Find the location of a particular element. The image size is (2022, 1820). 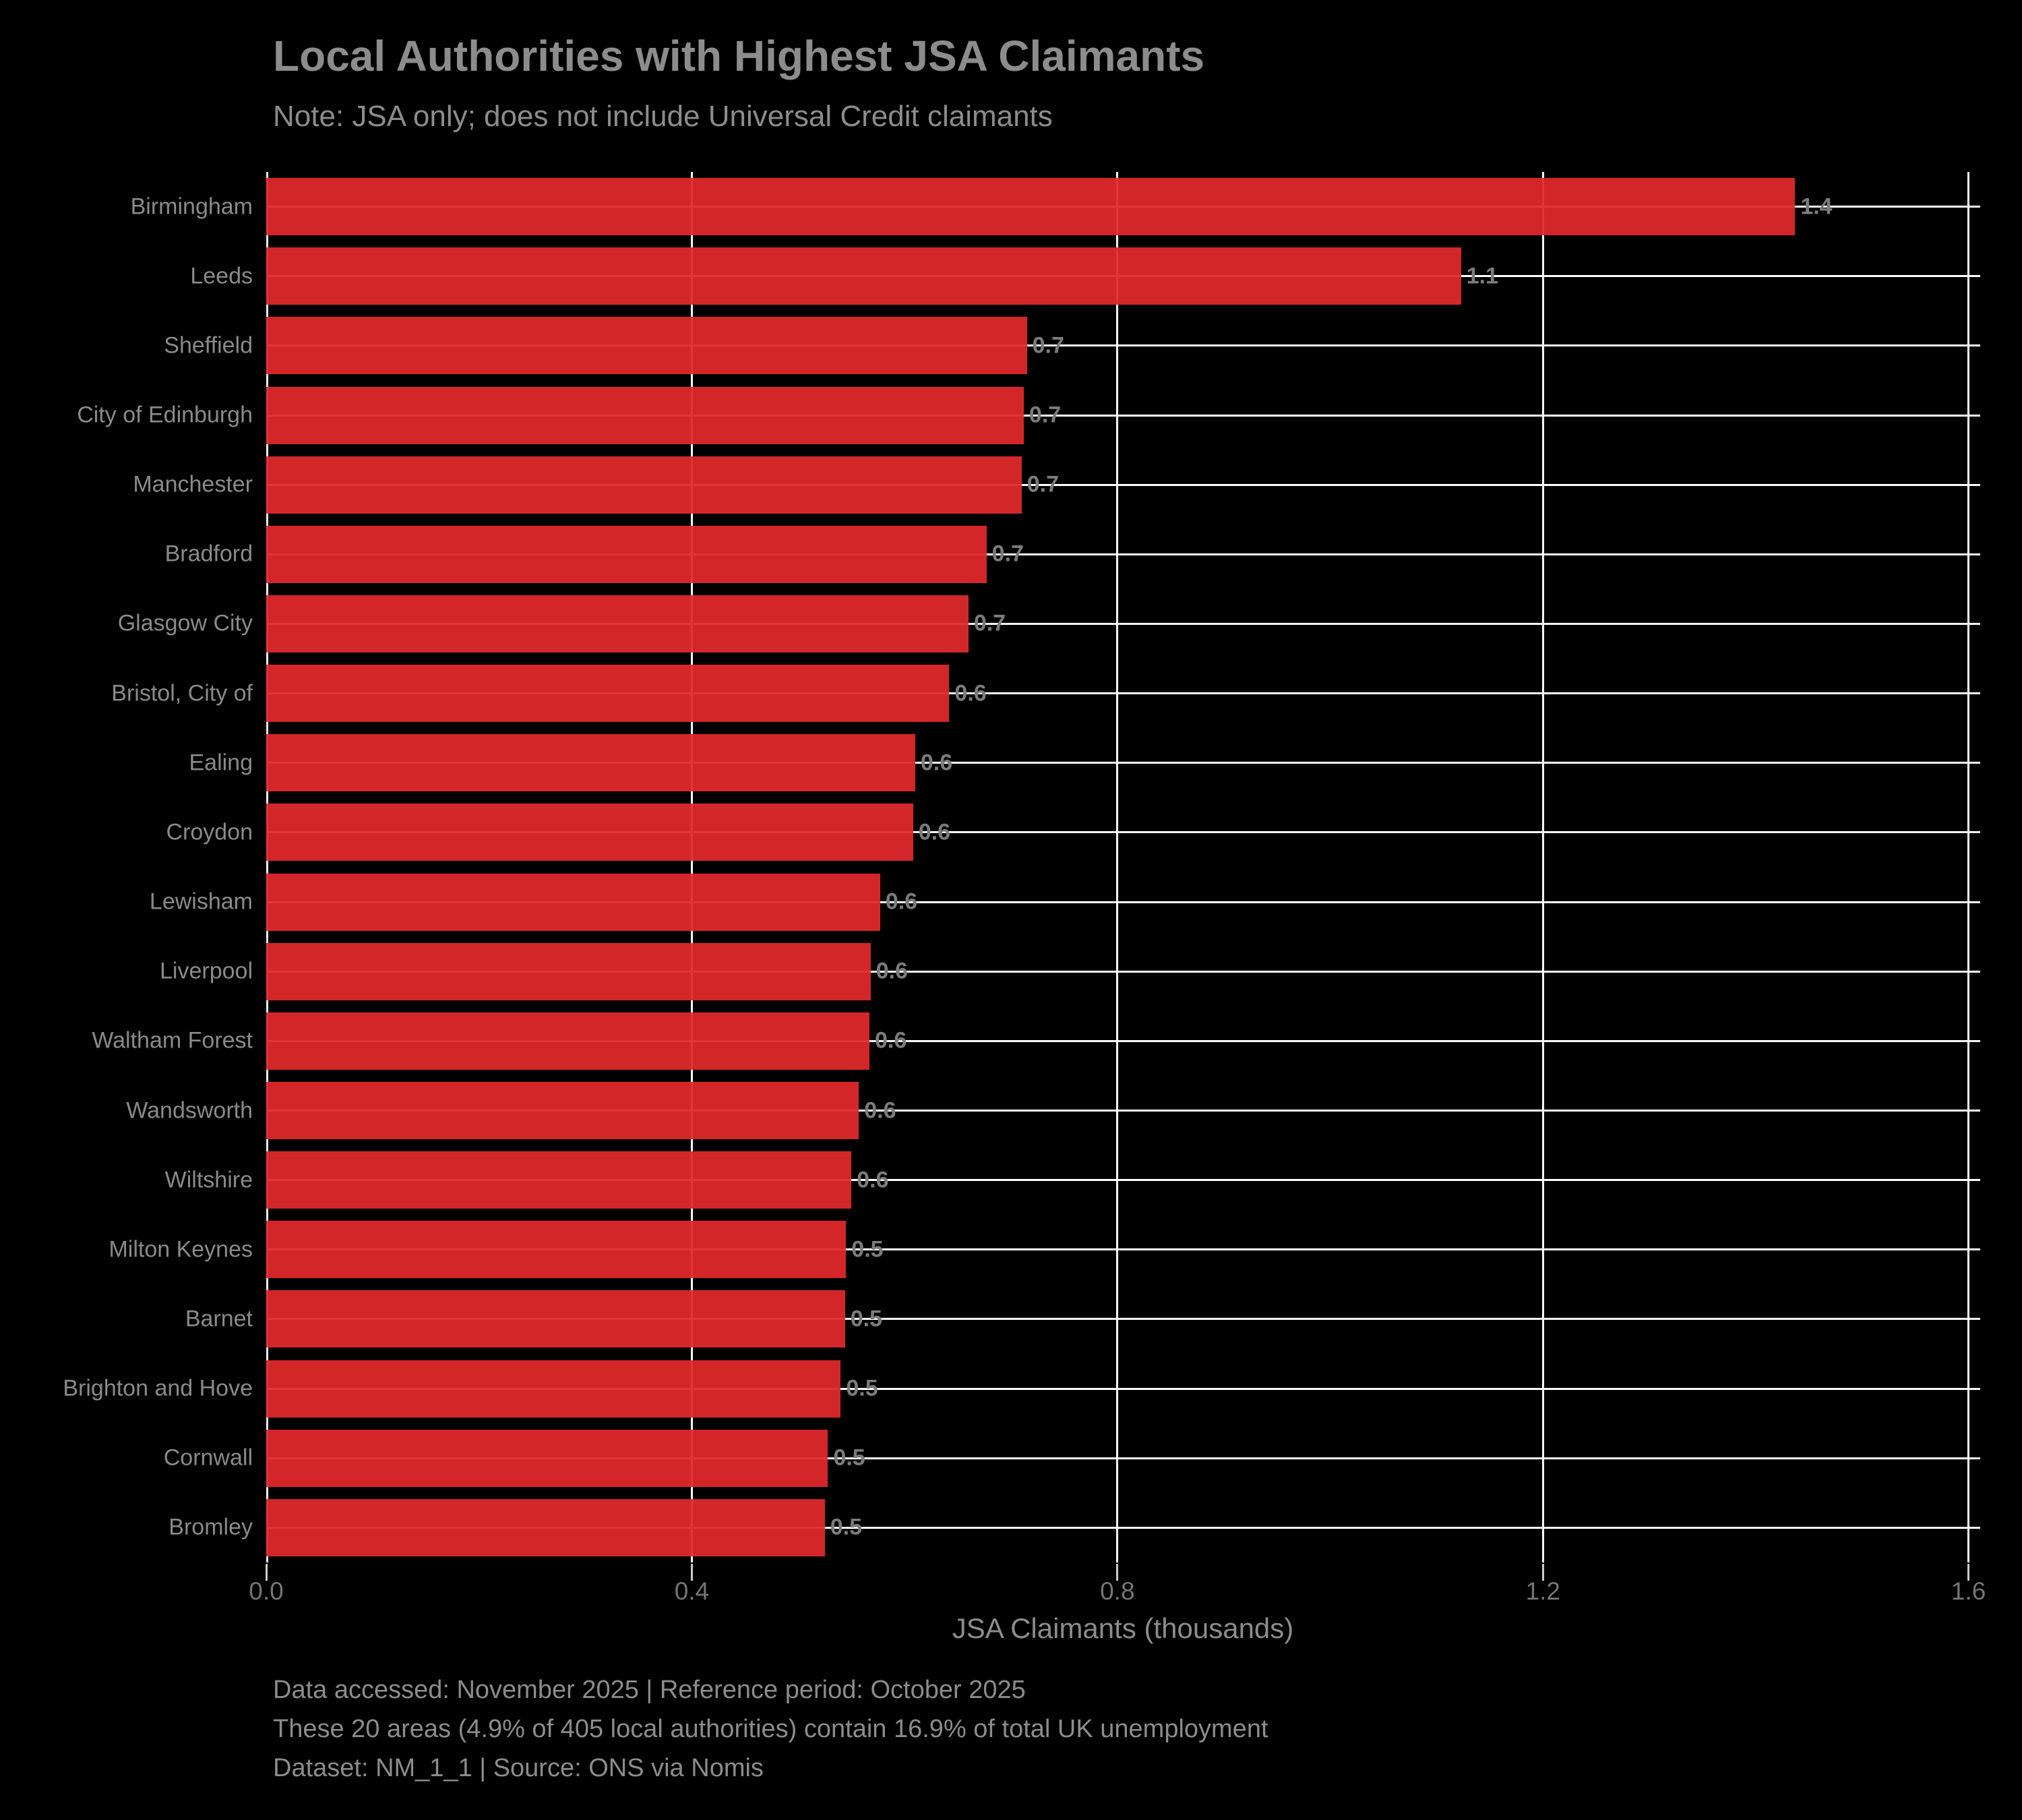

category-label: Waltham Forest is located at coordinates (172, 1040).